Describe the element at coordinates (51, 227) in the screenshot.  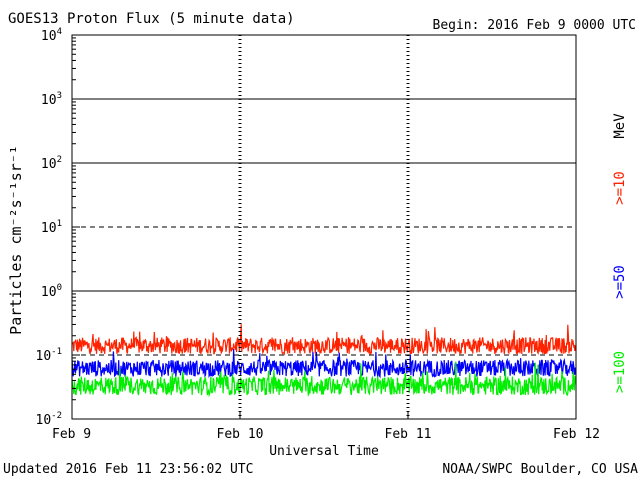
I see `y-tick-label: 10¹` at that location.